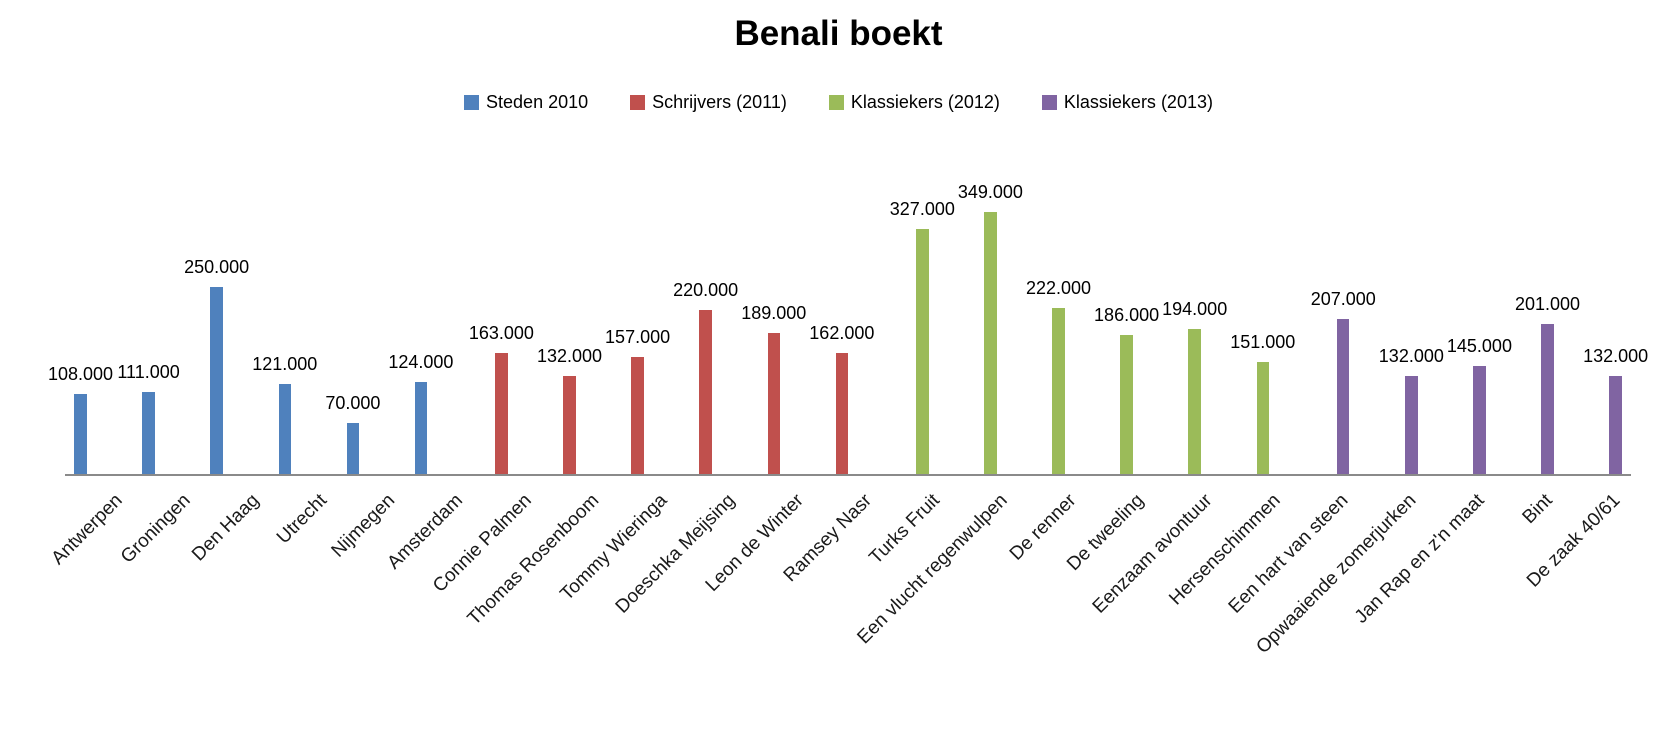 The width and height of the screenshot is (1677, 729). I want to click on category-axis-label: Een hart van steen, so click(1288, 554).